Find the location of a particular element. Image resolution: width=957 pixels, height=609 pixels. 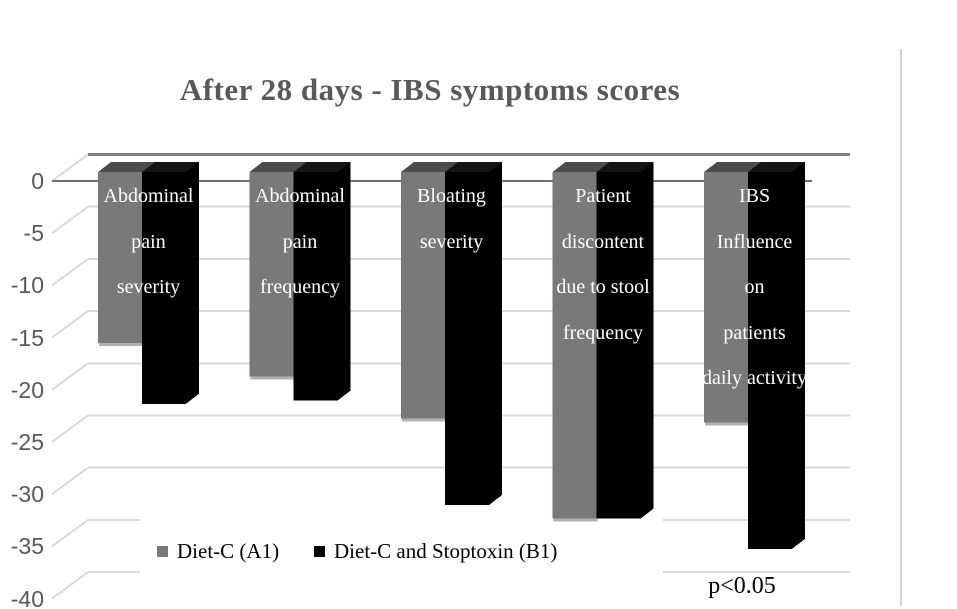

category-label-3-line-3: frequency is located at coordinates (603, 332).